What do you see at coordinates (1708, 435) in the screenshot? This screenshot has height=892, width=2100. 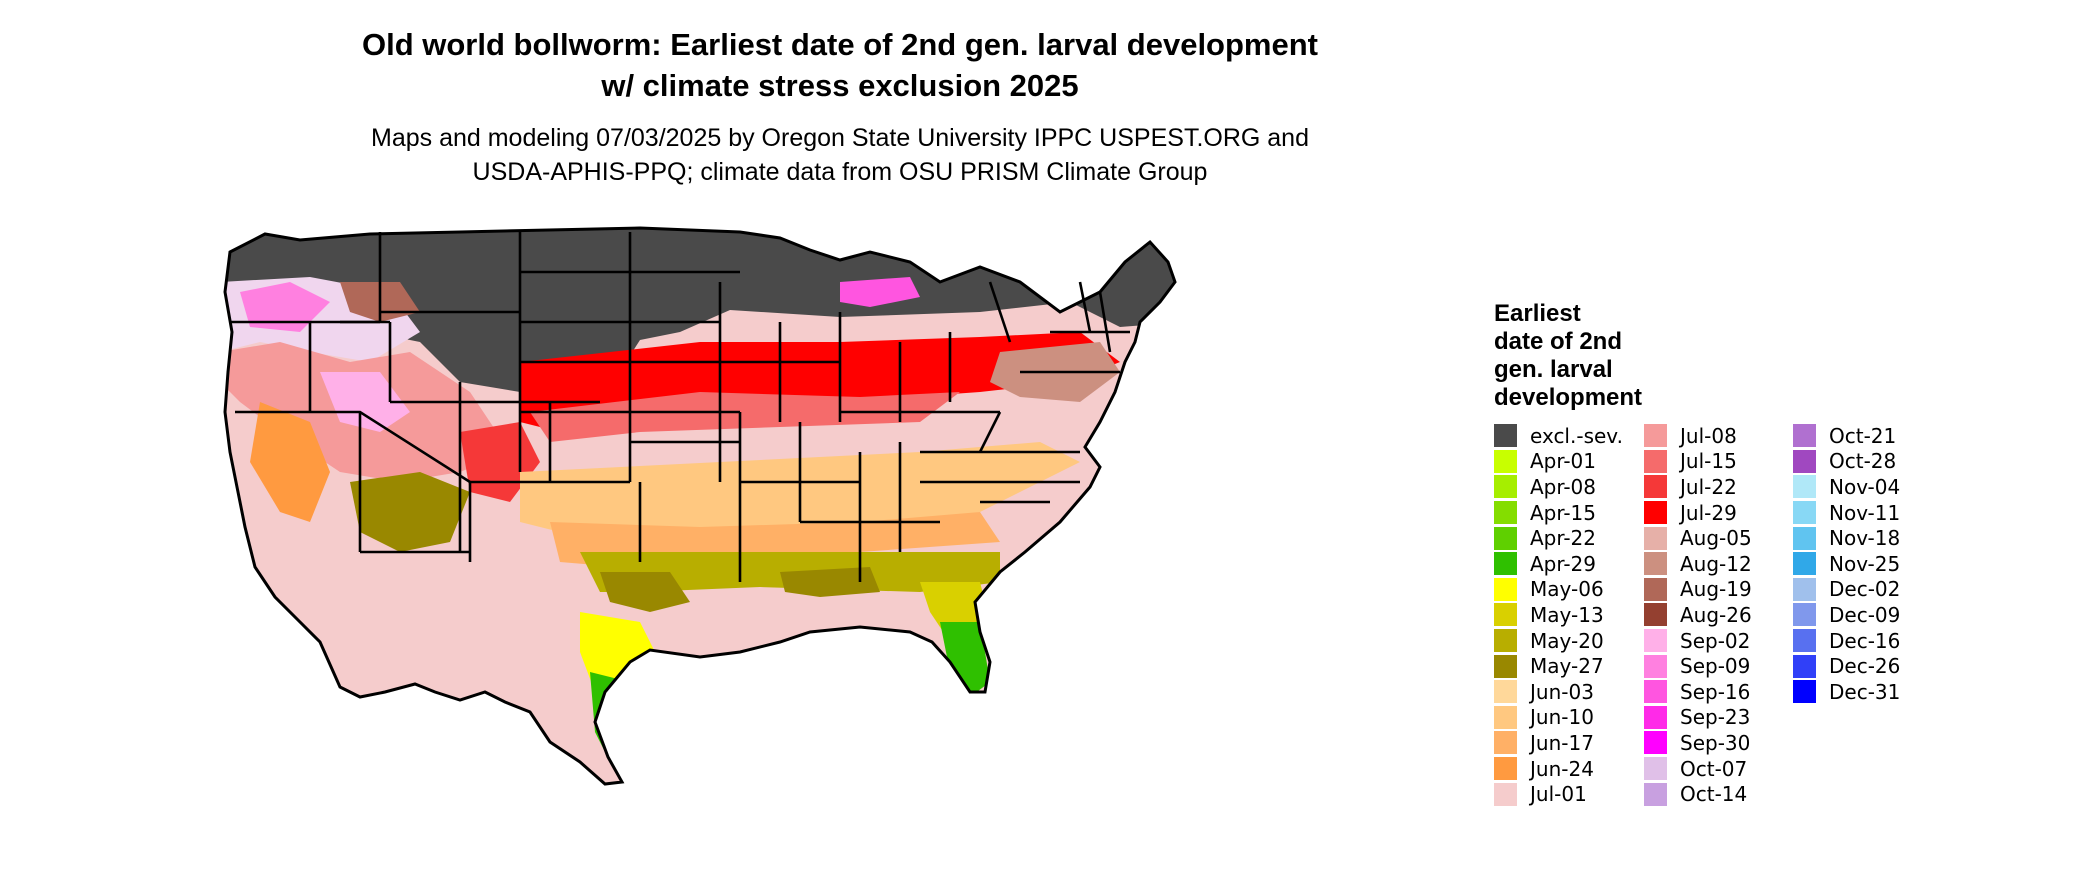 I see `legend-label: Jul-08` at bounding box center [1708, 435].